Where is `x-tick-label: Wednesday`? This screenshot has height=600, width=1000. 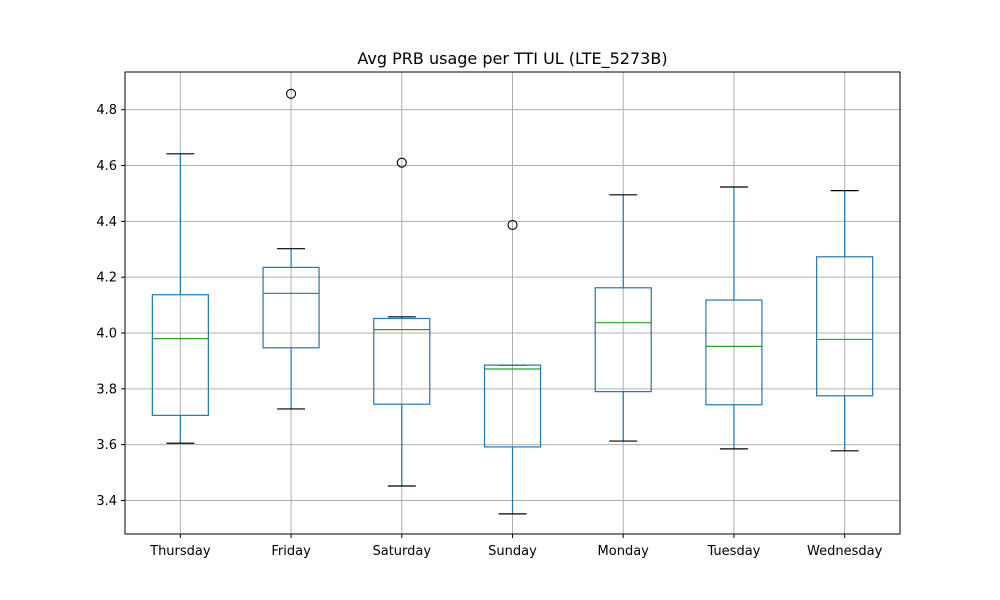 x-tick-label: Wednesday is located at coordinates (845, 551).